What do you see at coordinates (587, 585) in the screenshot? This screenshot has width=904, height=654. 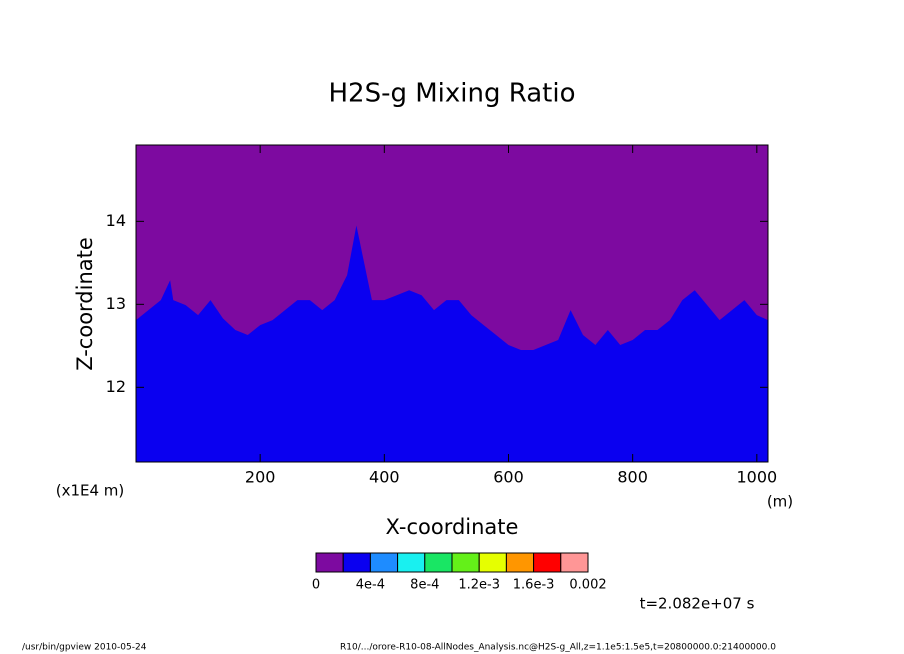 I see `colorbar-label: 0.002` at bounding box center [587, 585].